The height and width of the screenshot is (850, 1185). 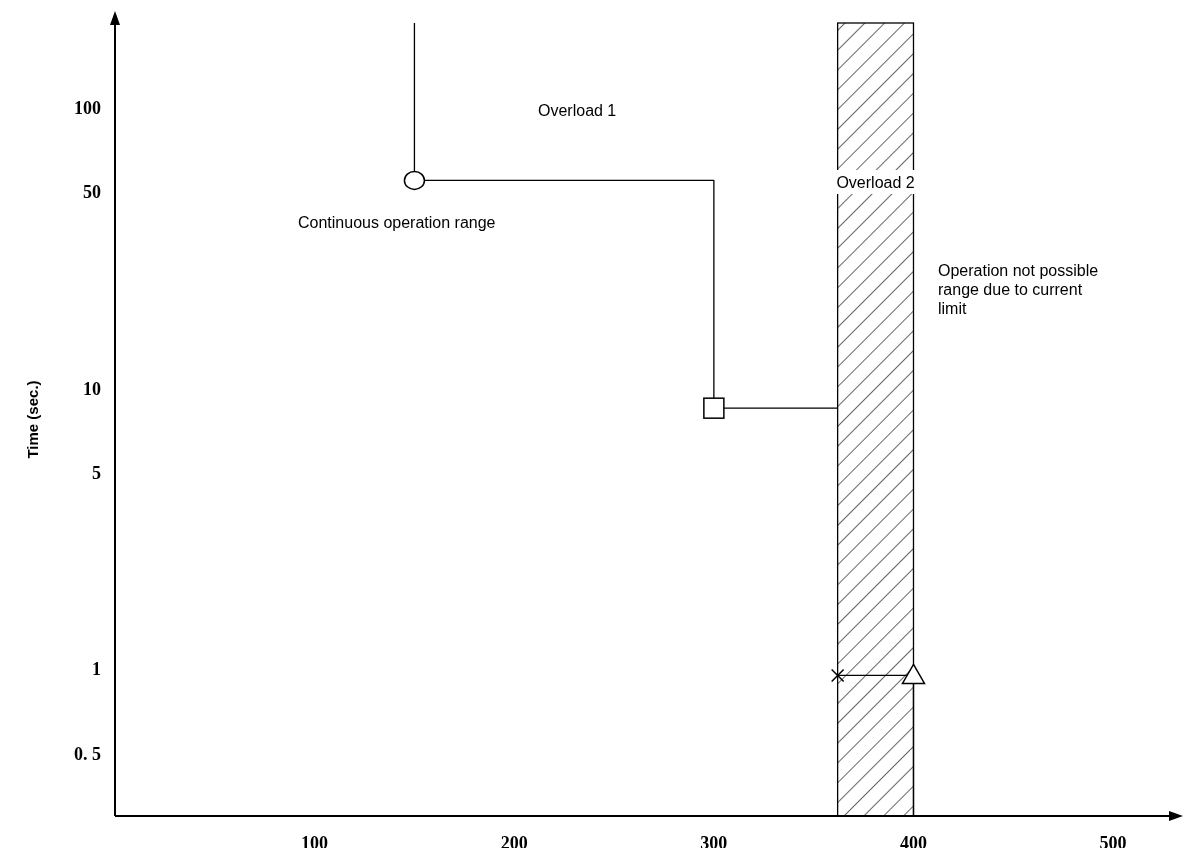 What do you see at coordinates (92, 388) in the screenshot?
I see `y-tick-label: 10` at bounding box center [92, 388].